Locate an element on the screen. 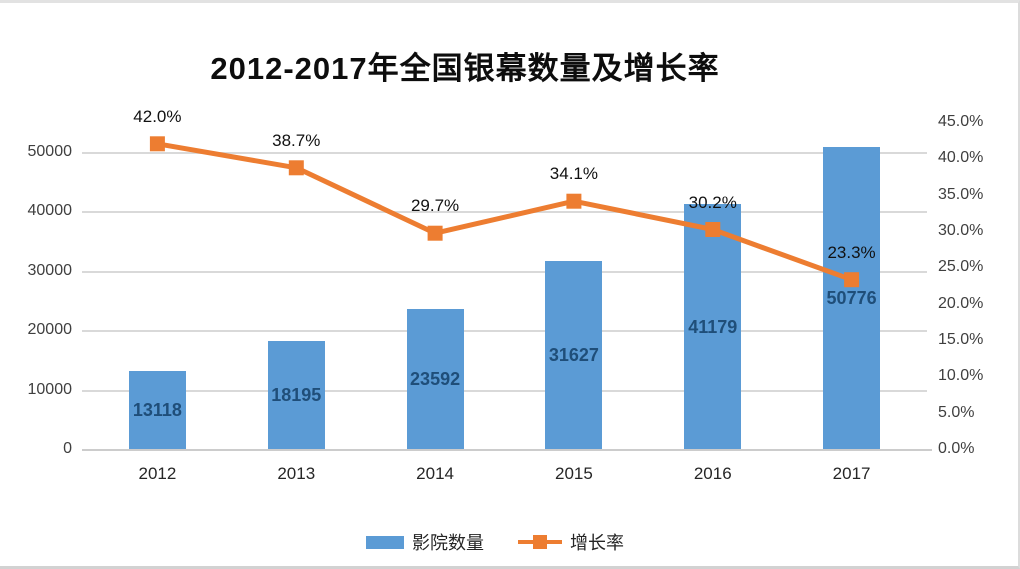 The image size is (1020, 569). chart-title: 2012-2017年全国银幕数量及增长率 is located at coordinates (465, 68).